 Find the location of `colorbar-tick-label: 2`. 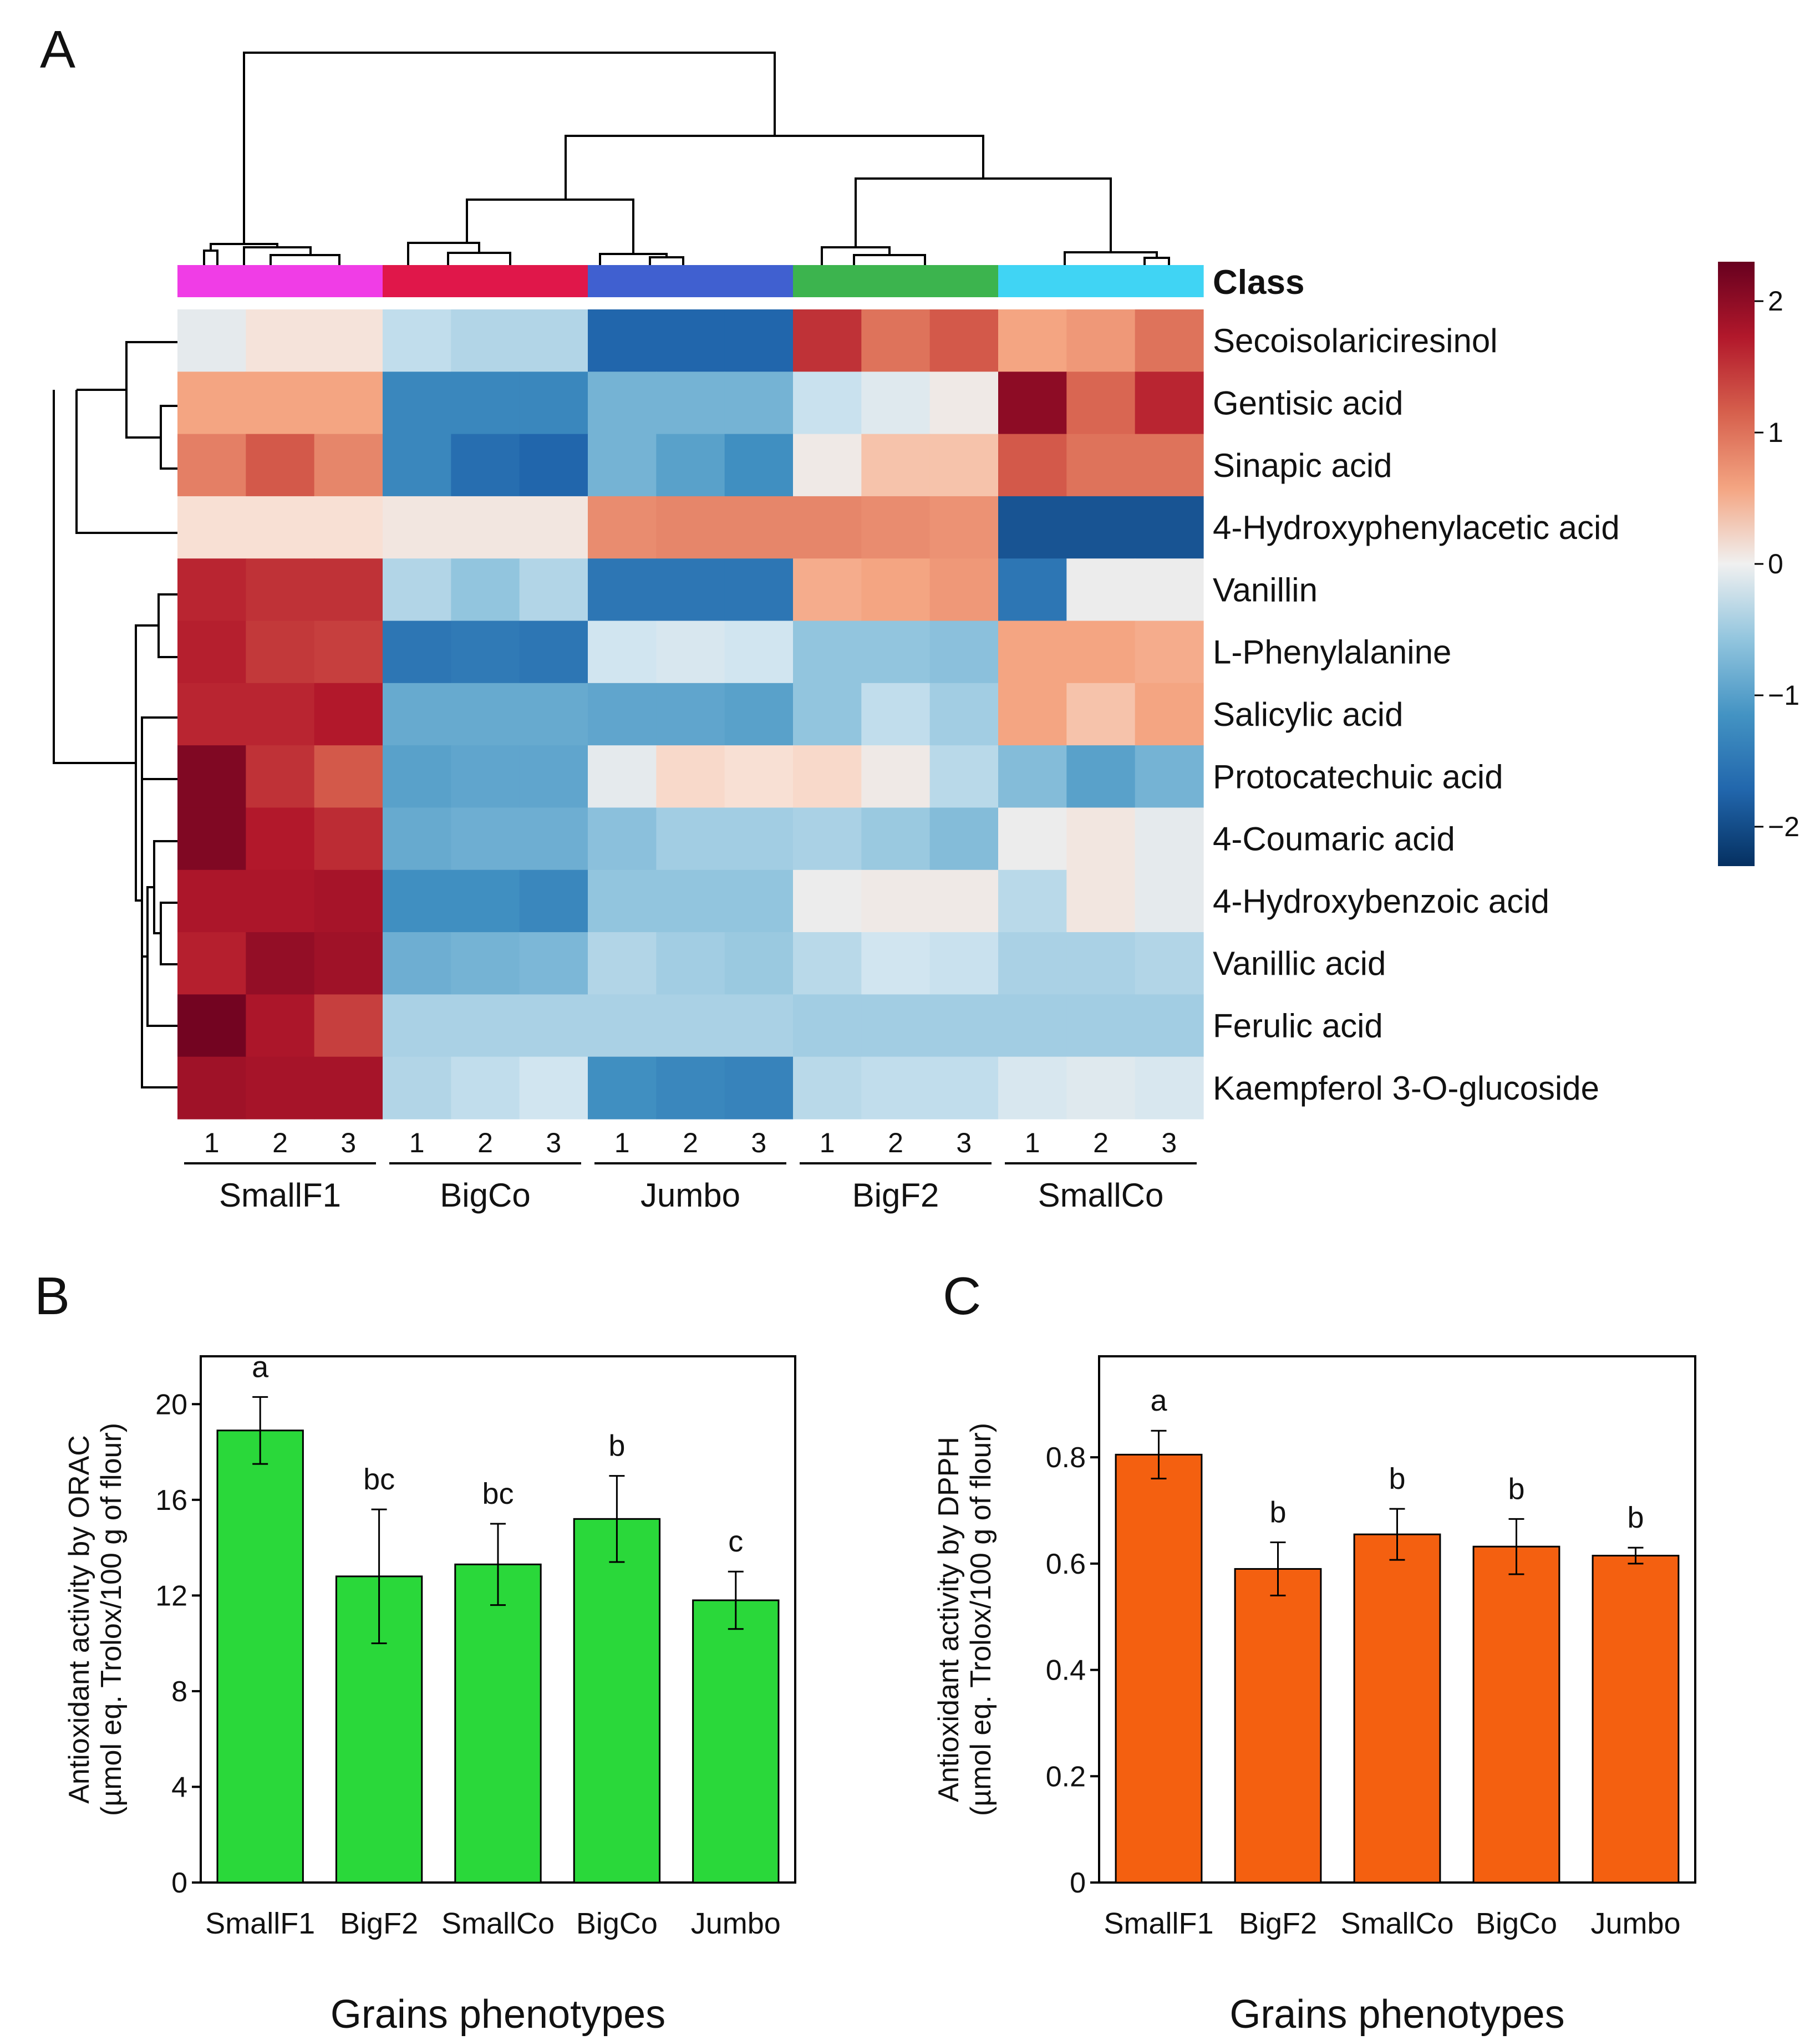

colorbar-tick-label: 2 is located at coordinates (1775, 301).